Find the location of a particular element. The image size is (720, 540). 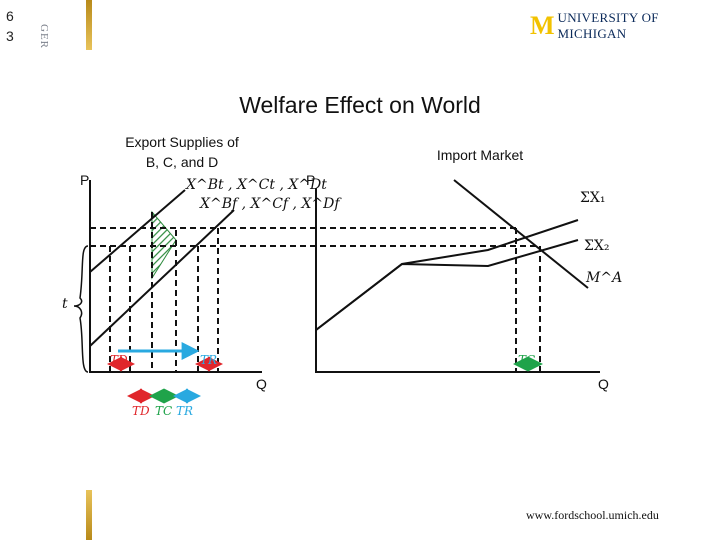

free-supply-curve-label: X^Bf , X^Cf , X^Df is located at coordinates (270, 204).